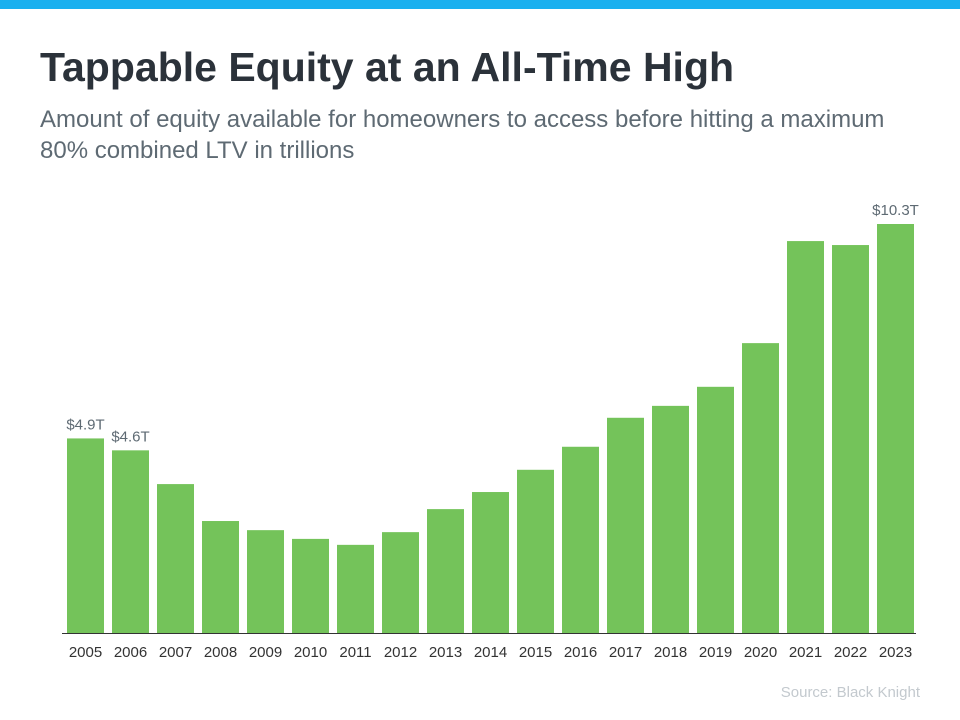 The image size is (960, 720). I want to click on data-label: $4.6T, so click(130, 436).